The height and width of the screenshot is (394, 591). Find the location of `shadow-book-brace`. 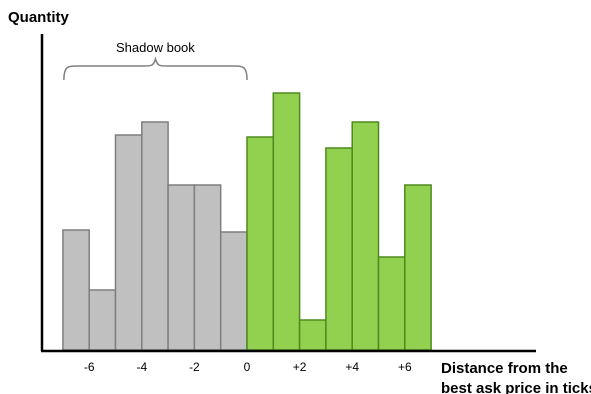

shadow-book-brace is located at coordinates (155, 68).